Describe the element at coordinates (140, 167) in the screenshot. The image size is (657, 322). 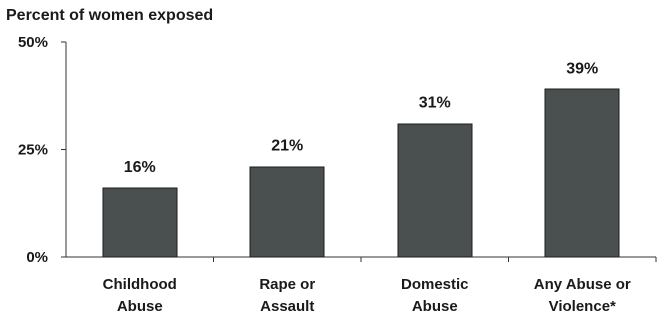
I see `data-label: 16%` at that location.